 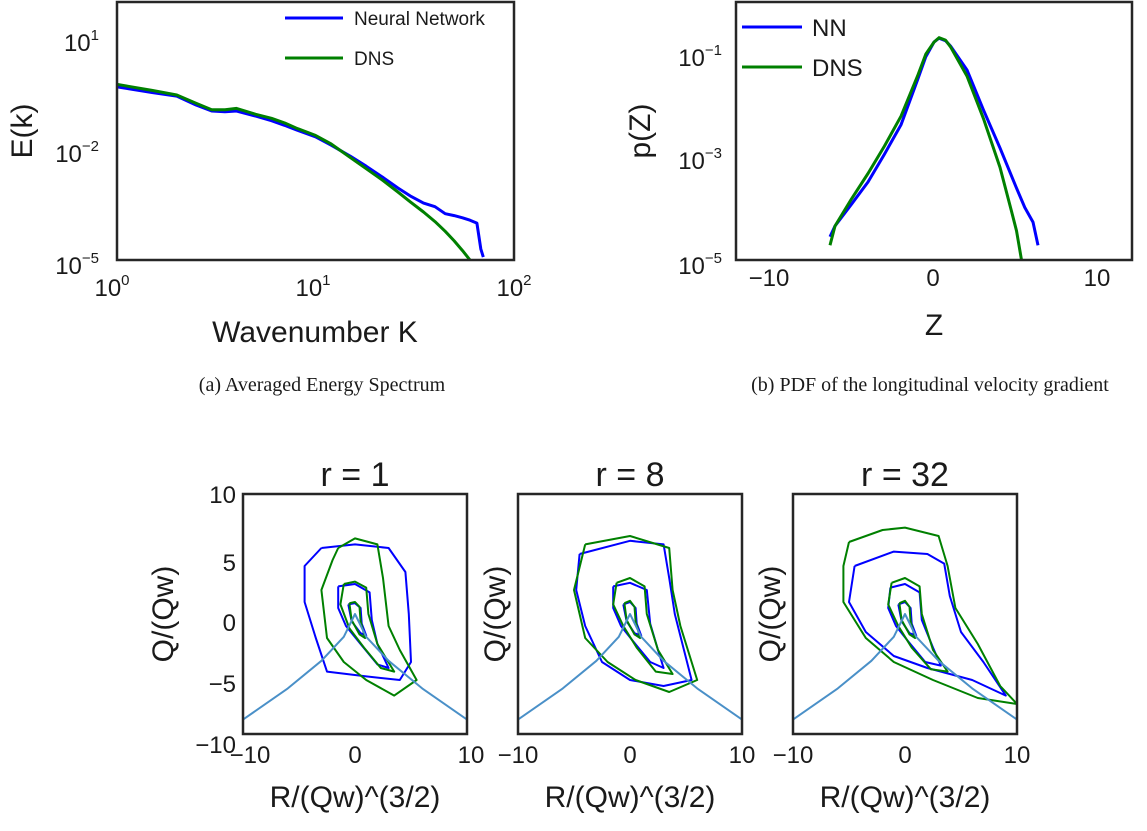 What do you see at coordinates (518, 755) in the screenshot?
I see `qr-r8-xtick-0: −10` at bounding box center [518, 755].